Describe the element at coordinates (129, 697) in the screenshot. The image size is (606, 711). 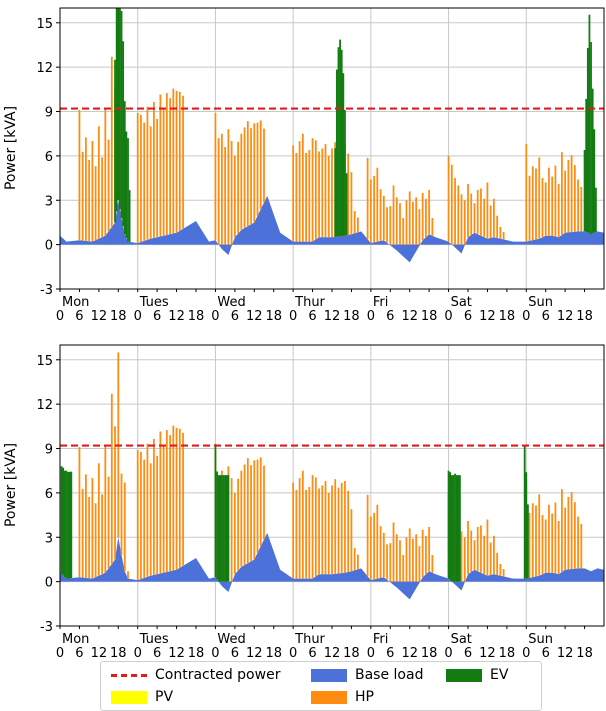
I see `pv-swatch` at that location.